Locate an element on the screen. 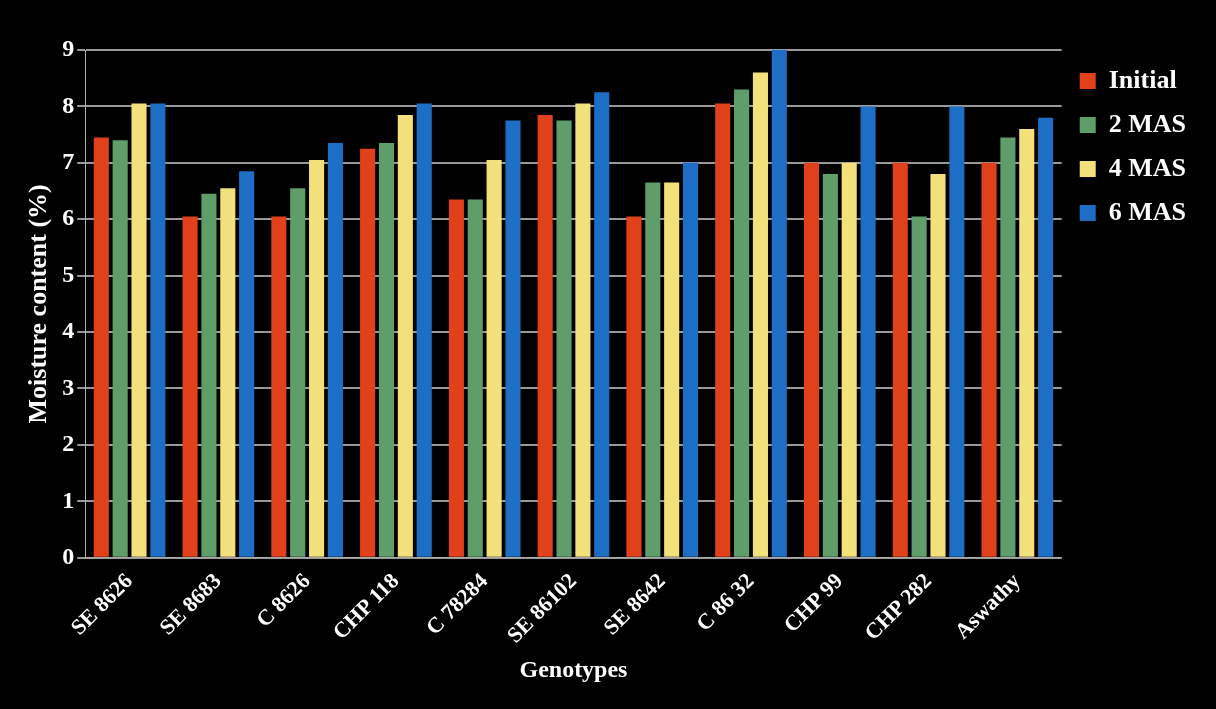 The width and height of the screenshot is (1216, 709). y-tick-label: 5 is located at coordinates (68, 273).